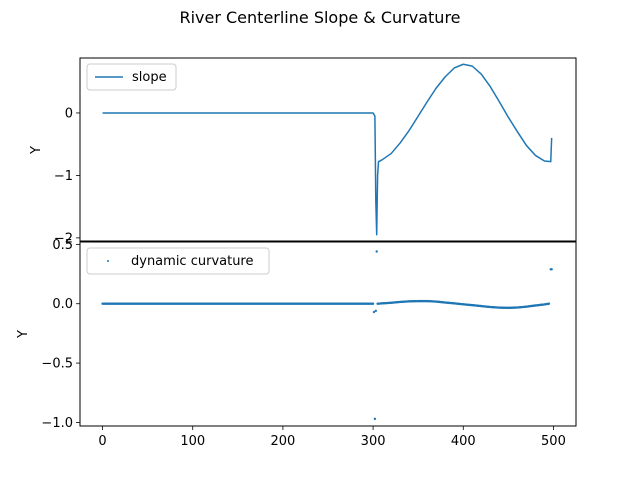 The width and height of the screenshot is (640, 480). I want to click on curvature-legend-box, so click(178, 261).